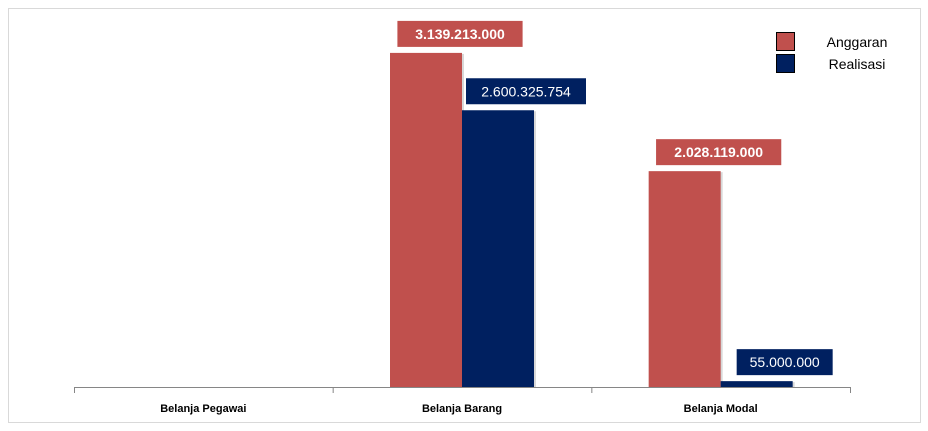 The height and width of the screenshot is (431, 928). I want to click on data-label-realisasi-2: 55.000.000, so click(785, 362).